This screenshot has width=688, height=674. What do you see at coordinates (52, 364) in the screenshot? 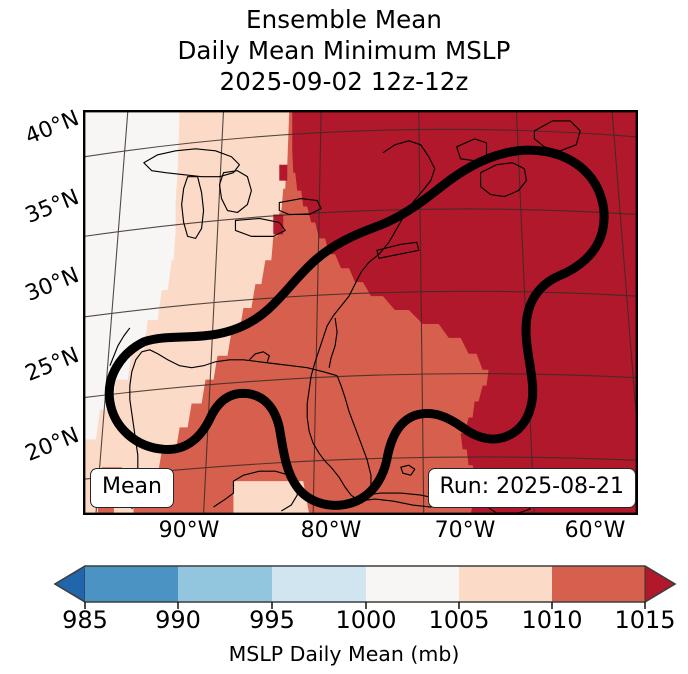
I see `lat-tick-25N: 25°N` at bounding box center [52, 364].